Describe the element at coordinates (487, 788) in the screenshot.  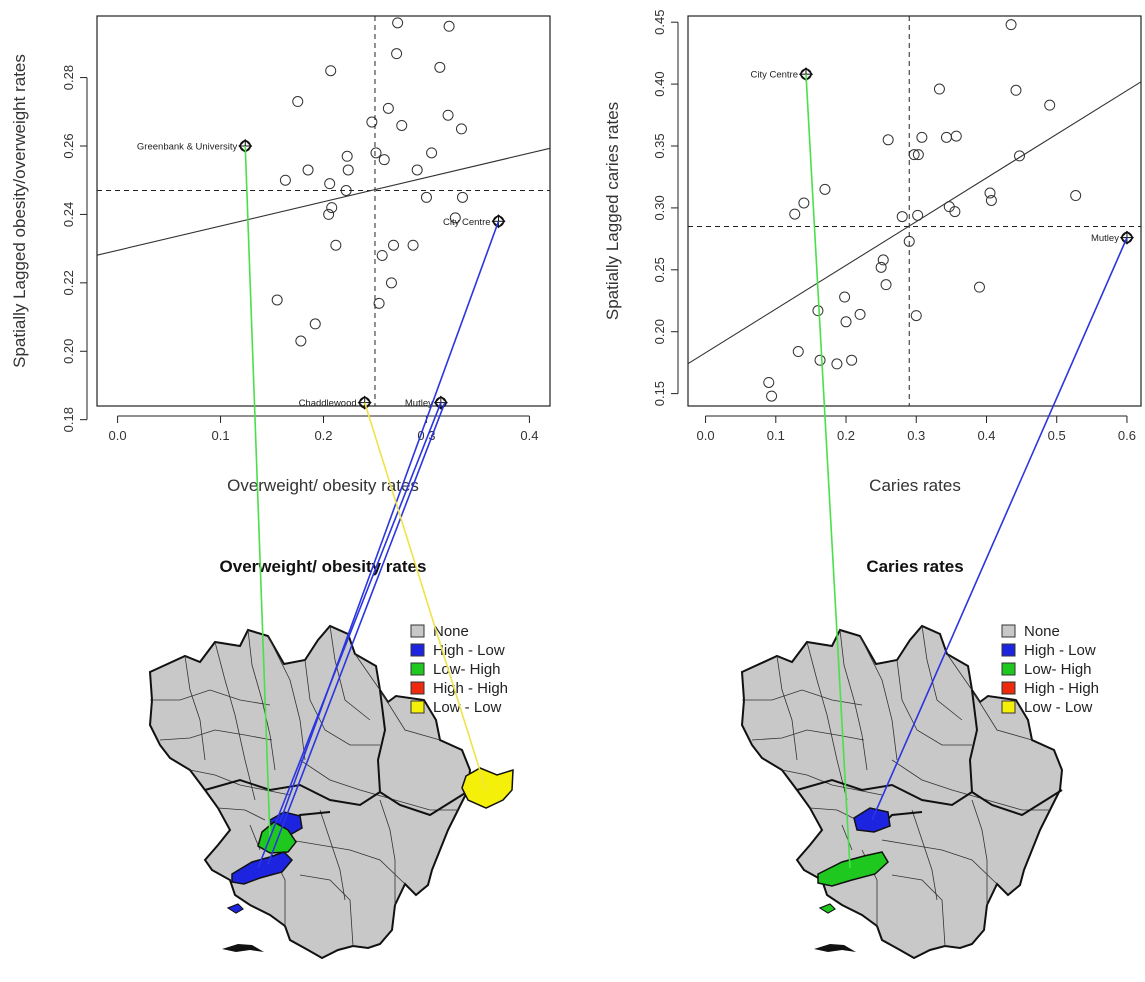
I see `region-chaddlewood-low-low` at that location.